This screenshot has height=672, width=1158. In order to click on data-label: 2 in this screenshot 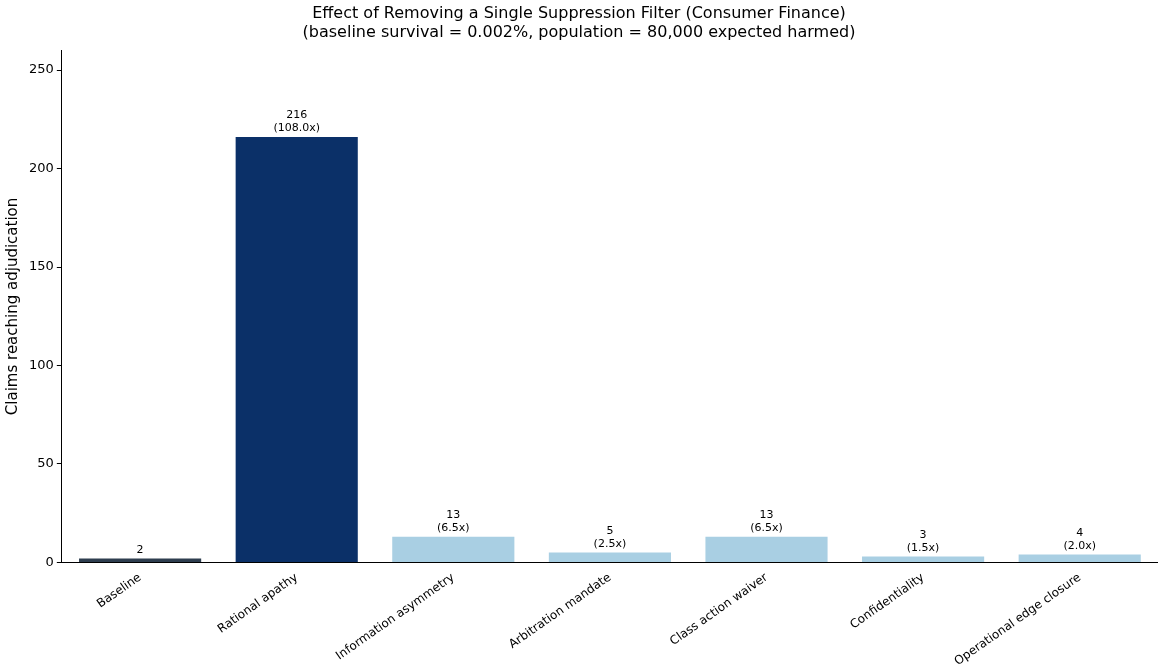, I will do `click(140, 549)`.